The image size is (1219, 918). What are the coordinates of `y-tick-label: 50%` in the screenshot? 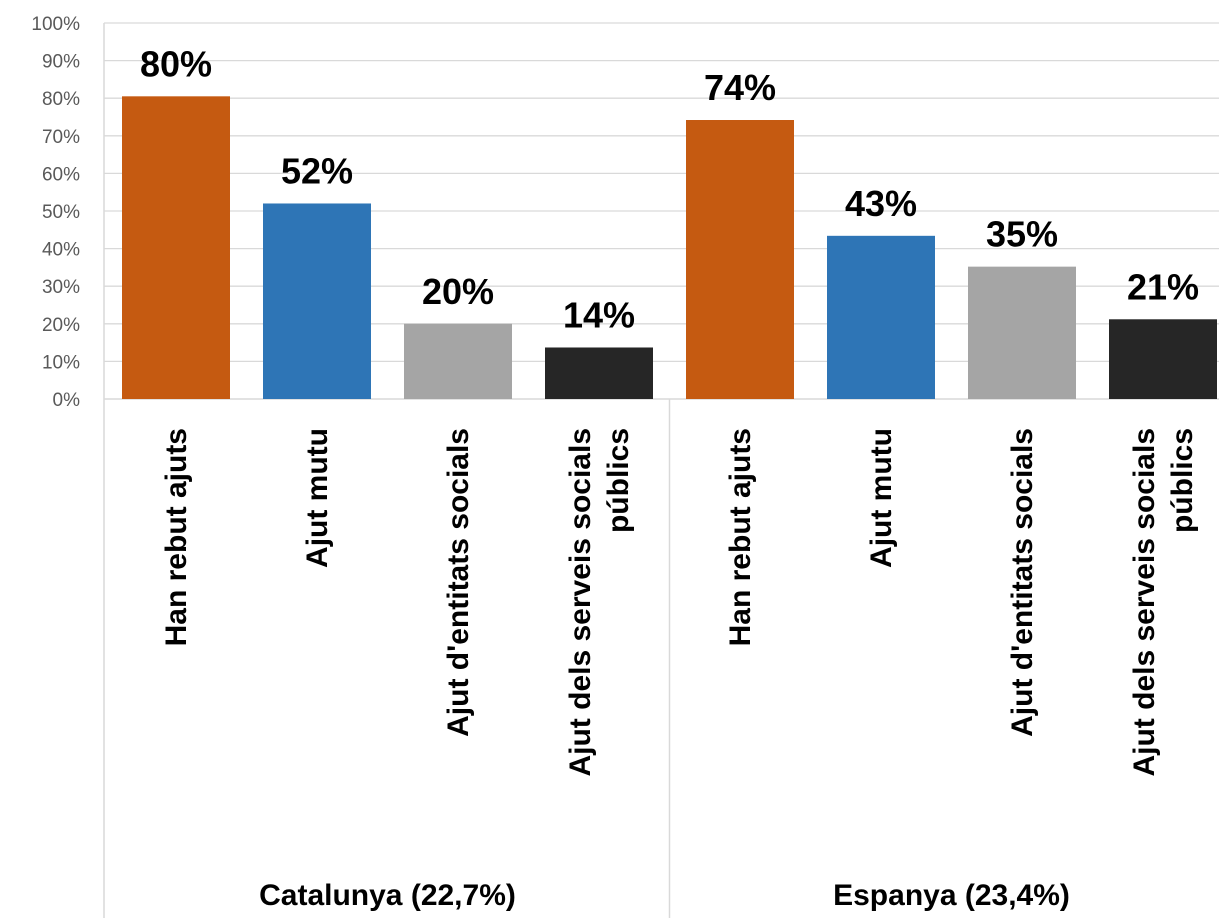 It's located at (61, 212).